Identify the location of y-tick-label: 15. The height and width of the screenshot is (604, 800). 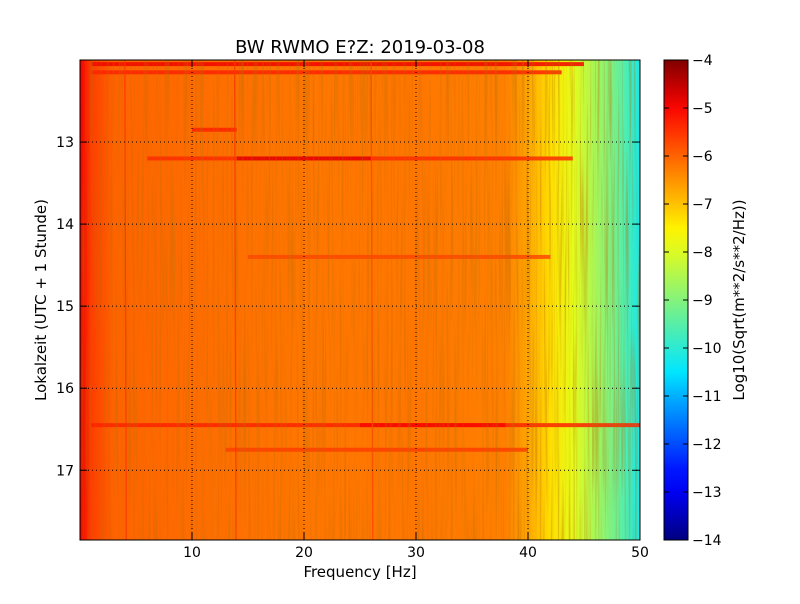
(65, 307).